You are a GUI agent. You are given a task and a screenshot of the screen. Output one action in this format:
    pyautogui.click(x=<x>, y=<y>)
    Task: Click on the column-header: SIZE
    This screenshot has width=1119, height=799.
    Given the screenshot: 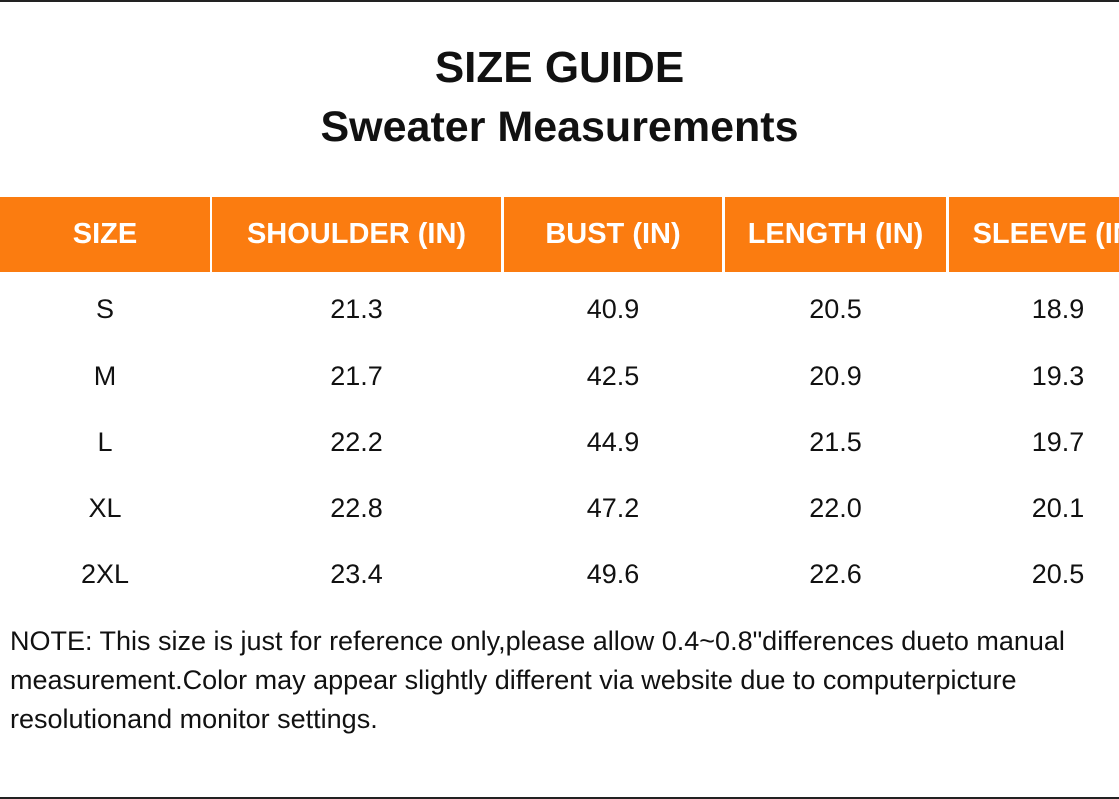 What is the action you would take?
    pyautogui.click(x=105, y=234)
    